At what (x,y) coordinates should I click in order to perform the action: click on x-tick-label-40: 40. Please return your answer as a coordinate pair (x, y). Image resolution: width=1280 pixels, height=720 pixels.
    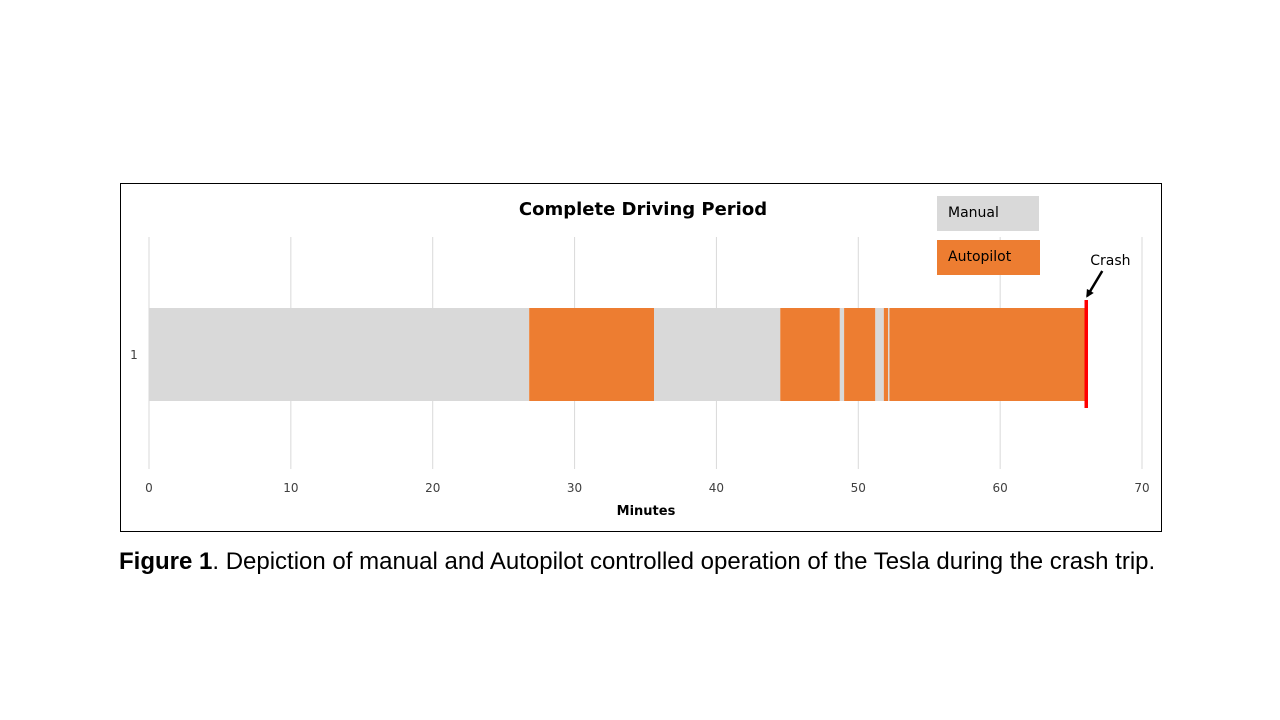
    Looking at the image, I should click on (716, 488).